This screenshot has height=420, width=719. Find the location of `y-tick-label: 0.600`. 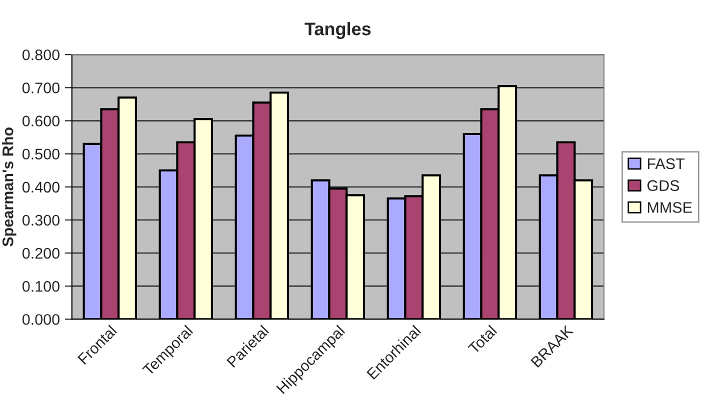

y-tick-label: 0.600 is located at coordinates (41, 121).